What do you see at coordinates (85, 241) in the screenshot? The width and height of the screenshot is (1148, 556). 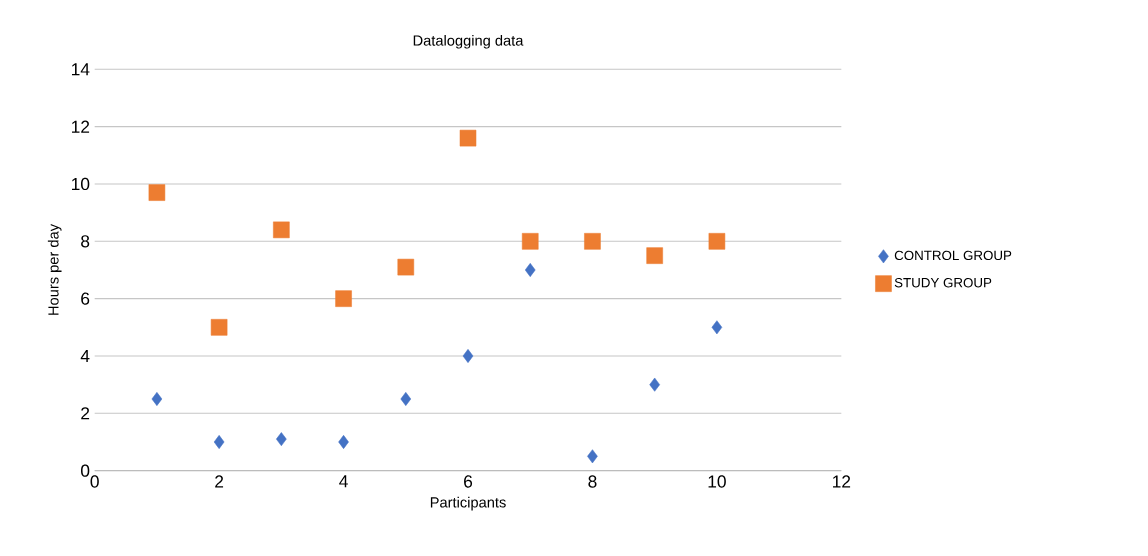 I see `y-tick-label: 8` at bounding box center [85, 241].